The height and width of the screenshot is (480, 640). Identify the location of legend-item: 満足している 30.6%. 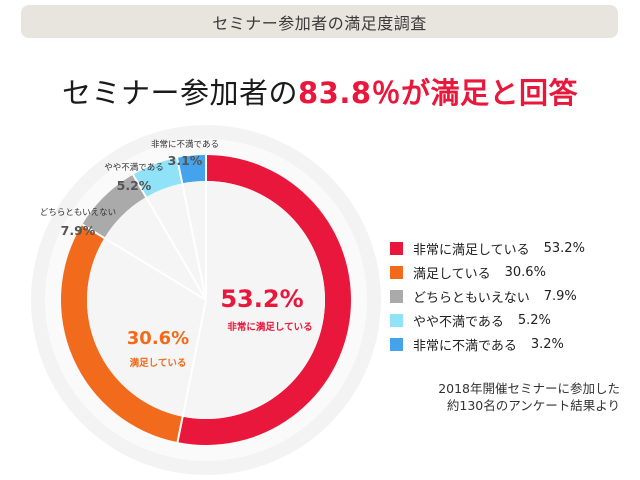
(512, 272).